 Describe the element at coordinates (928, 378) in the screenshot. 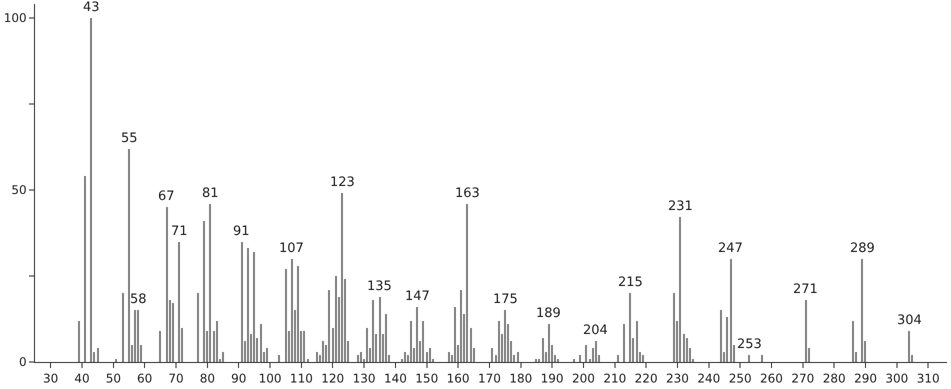

I see `x-tick-label: 310` at that location.